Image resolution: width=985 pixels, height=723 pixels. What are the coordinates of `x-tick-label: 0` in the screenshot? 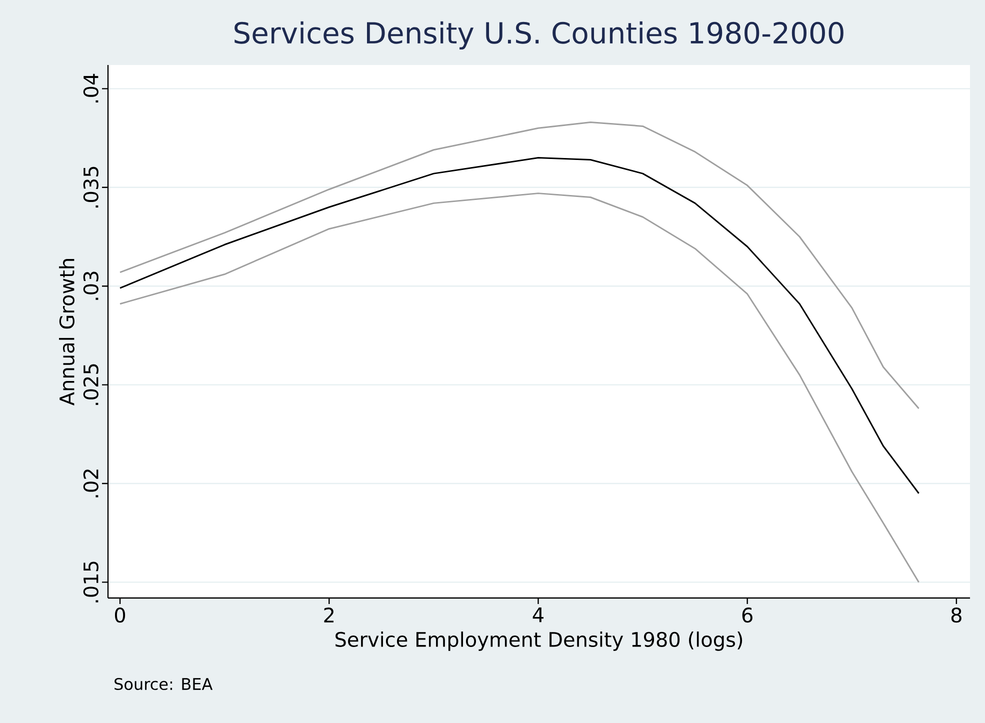 It's located at (120, 615).